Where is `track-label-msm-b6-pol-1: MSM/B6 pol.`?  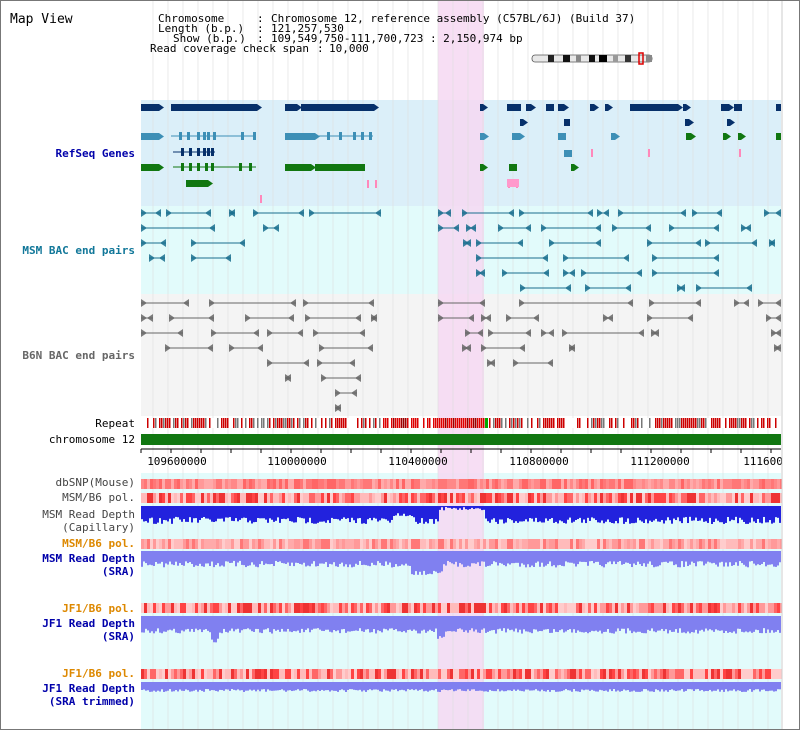 track-label-msm-b6-pol-1: MSM/B6 pol. is located at coordinates (98, 497).